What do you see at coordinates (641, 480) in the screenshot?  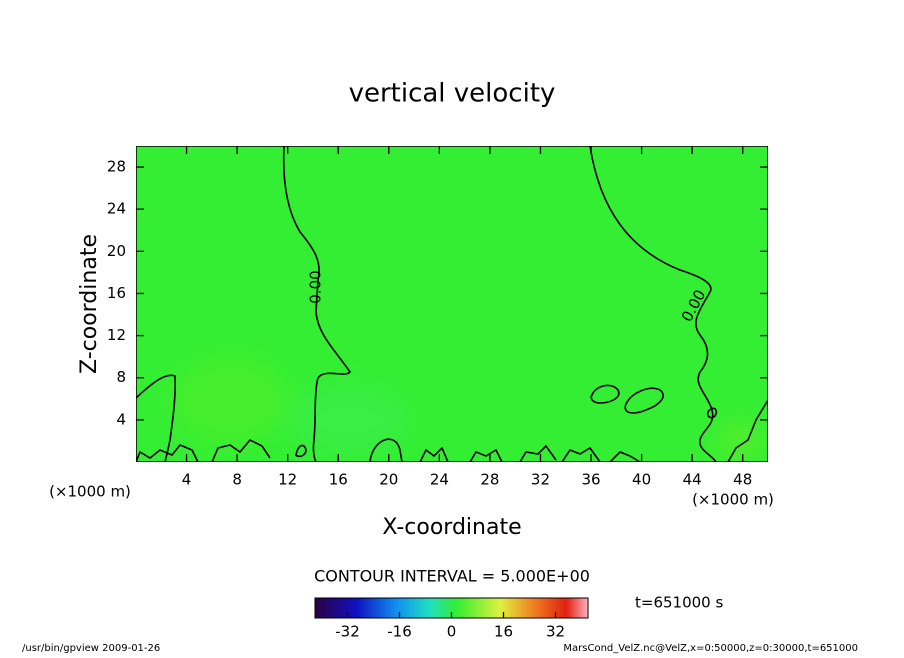 I see `x-tick-label: 40` at bounding box center [641, 480].